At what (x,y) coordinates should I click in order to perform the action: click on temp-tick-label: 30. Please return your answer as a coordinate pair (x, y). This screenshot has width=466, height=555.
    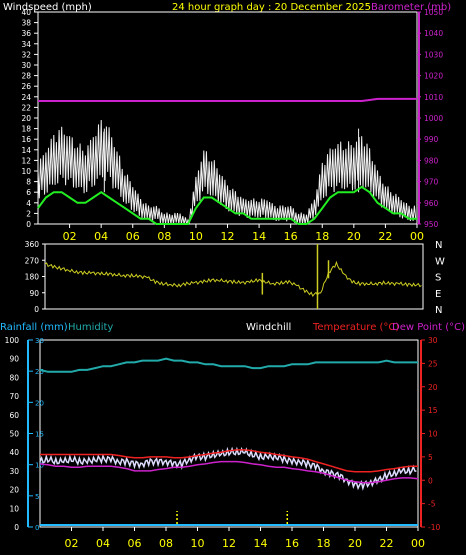
    Looking at the image, I should click on (433, 340).